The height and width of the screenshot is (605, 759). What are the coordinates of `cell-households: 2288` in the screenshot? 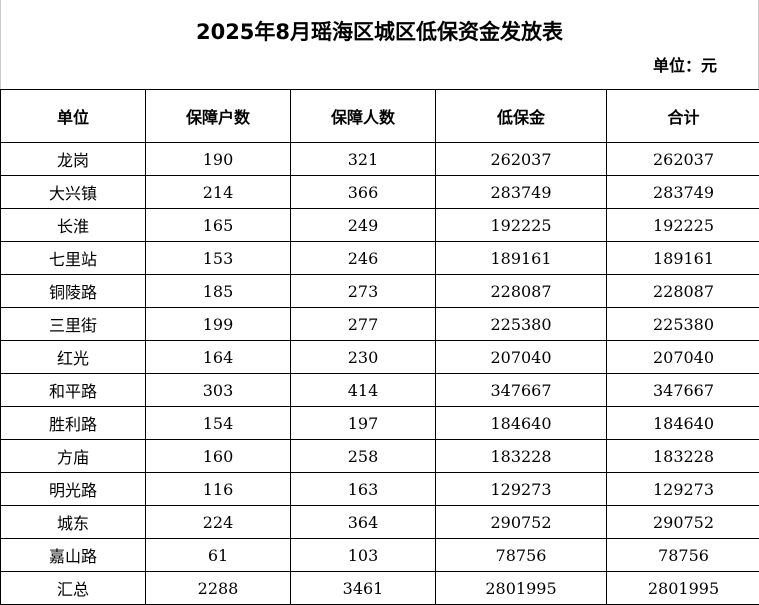 It's located at (218, 588).